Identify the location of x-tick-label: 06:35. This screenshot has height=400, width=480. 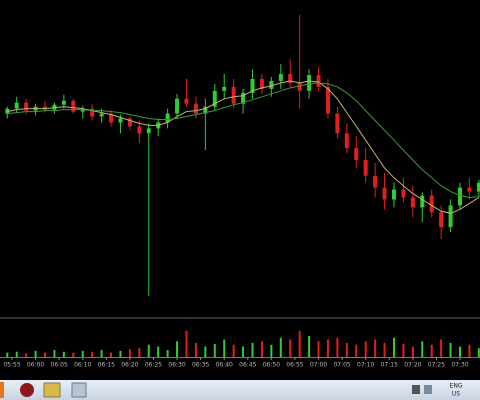
(200, 365).